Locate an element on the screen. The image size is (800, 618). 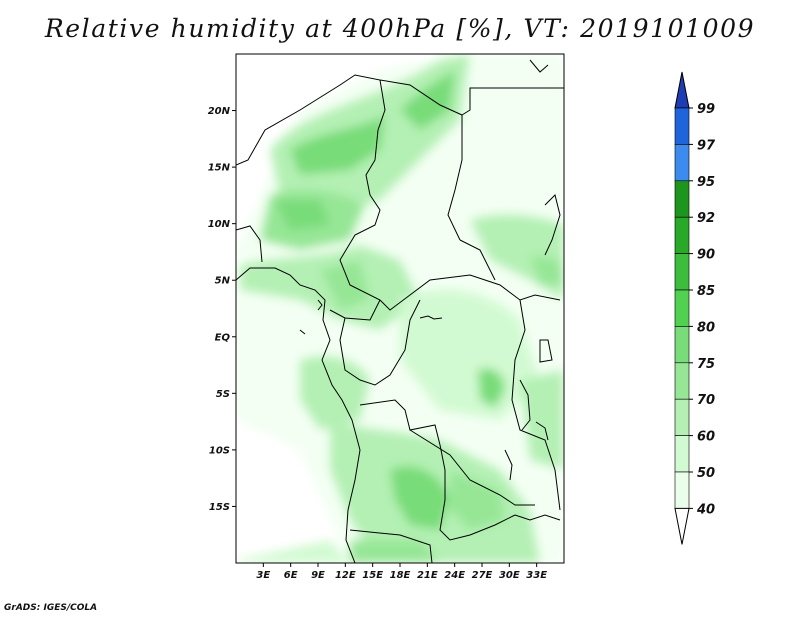
lon-tick-label: 24E is located at coordinates (454, 575).